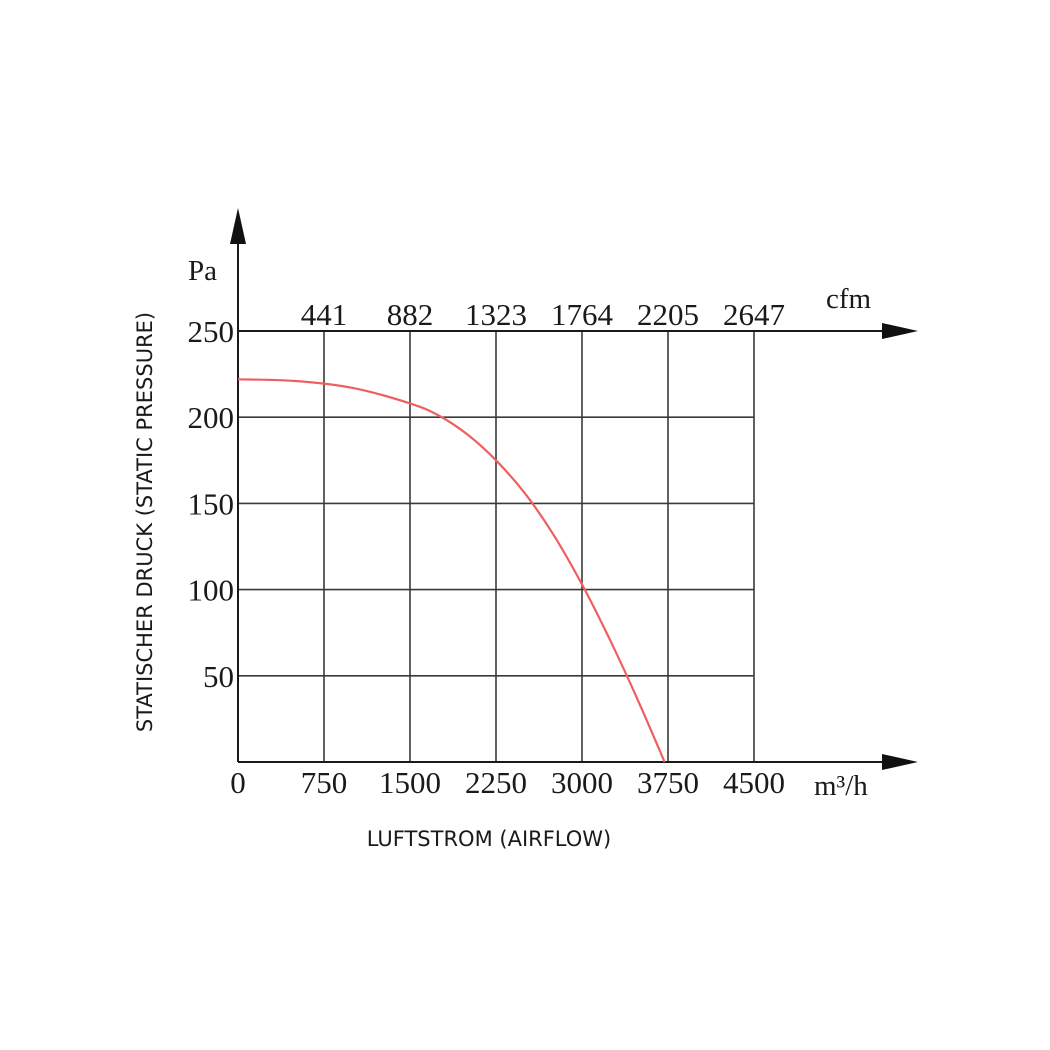 This screenshot has height=1050, width=1050. I want to click on y-tick-label: 200, so click(211, 417).